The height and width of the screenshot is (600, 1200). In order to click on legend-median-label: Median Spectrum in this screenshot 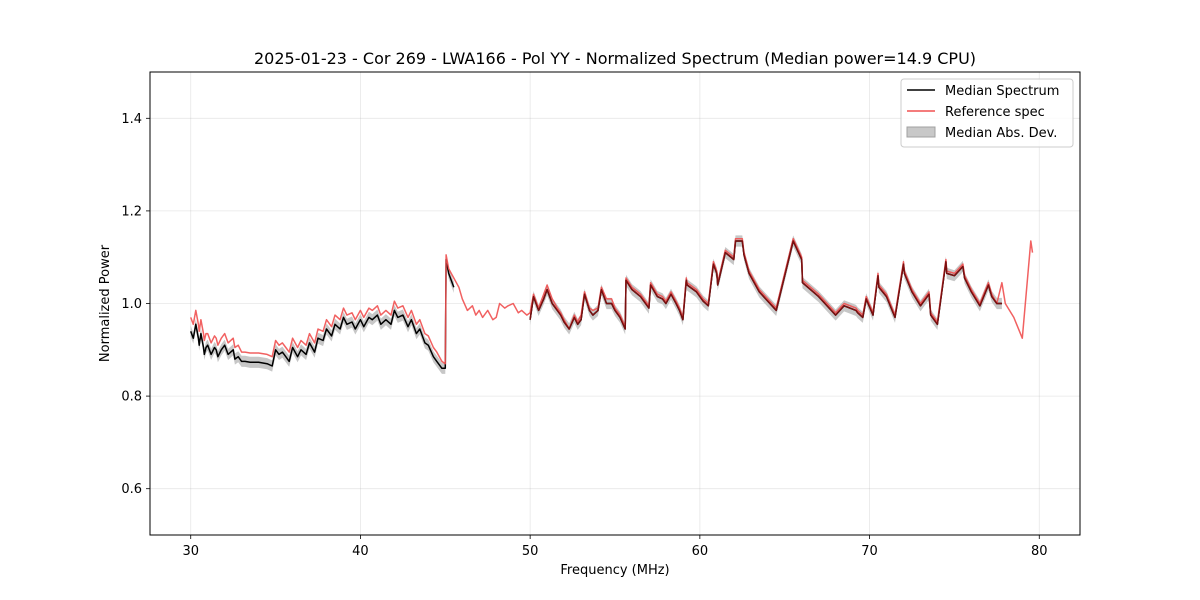, I will do `click(1002, 91)`.